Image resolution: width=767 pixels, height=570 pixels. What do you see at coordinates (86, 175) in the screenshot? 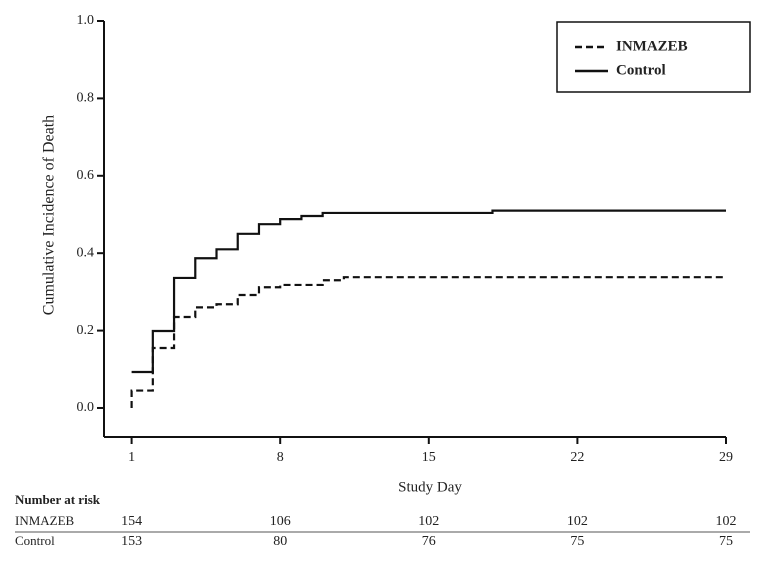
I see `y-tick-label: 0.6` at bounding box center [86, 175].